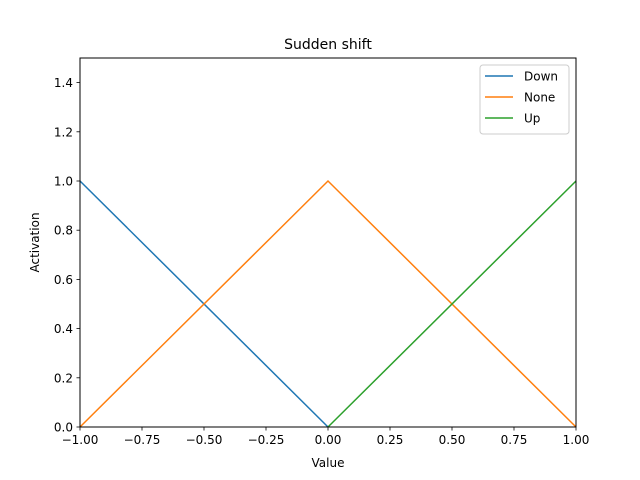 The image size is (640, 480). Describe the element at coordinates (452, 440) in the screenshot. I see `x-tick-label: 0.50` at that location.